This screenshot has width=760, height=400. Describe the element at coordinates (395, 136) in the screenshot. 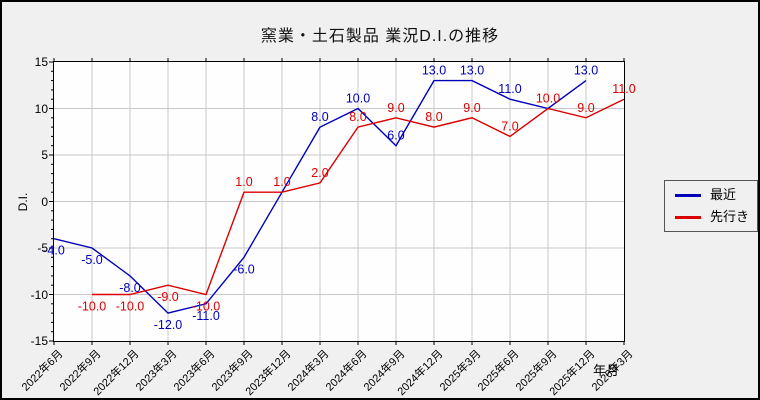

I see `data-label-recent: 6.0` at that location.